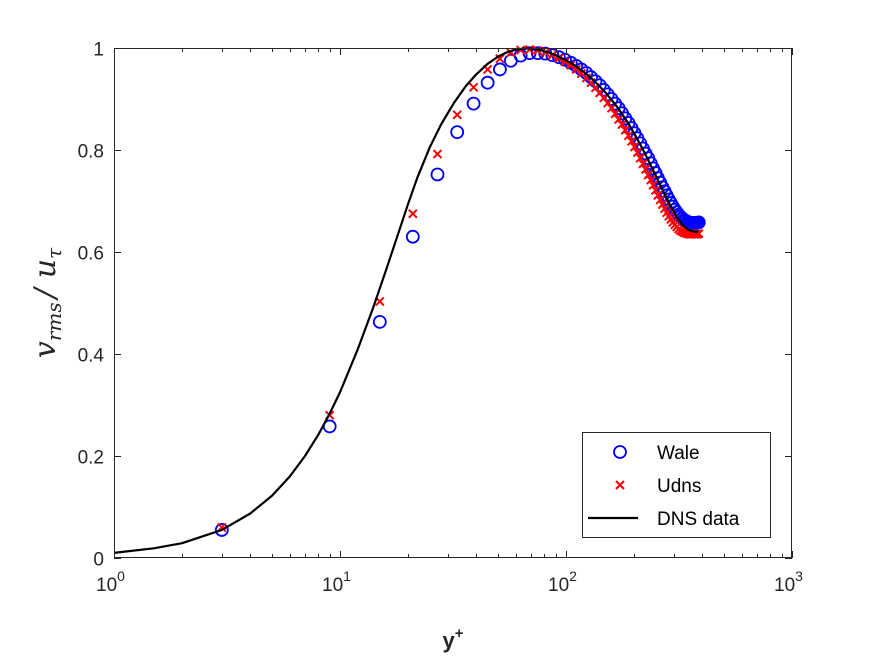 The height and width of the screenshot is (661, 875). Describe the element at coordinates (448, 640) in the screenshot. I see `x-axis-label-main: y` at that location.